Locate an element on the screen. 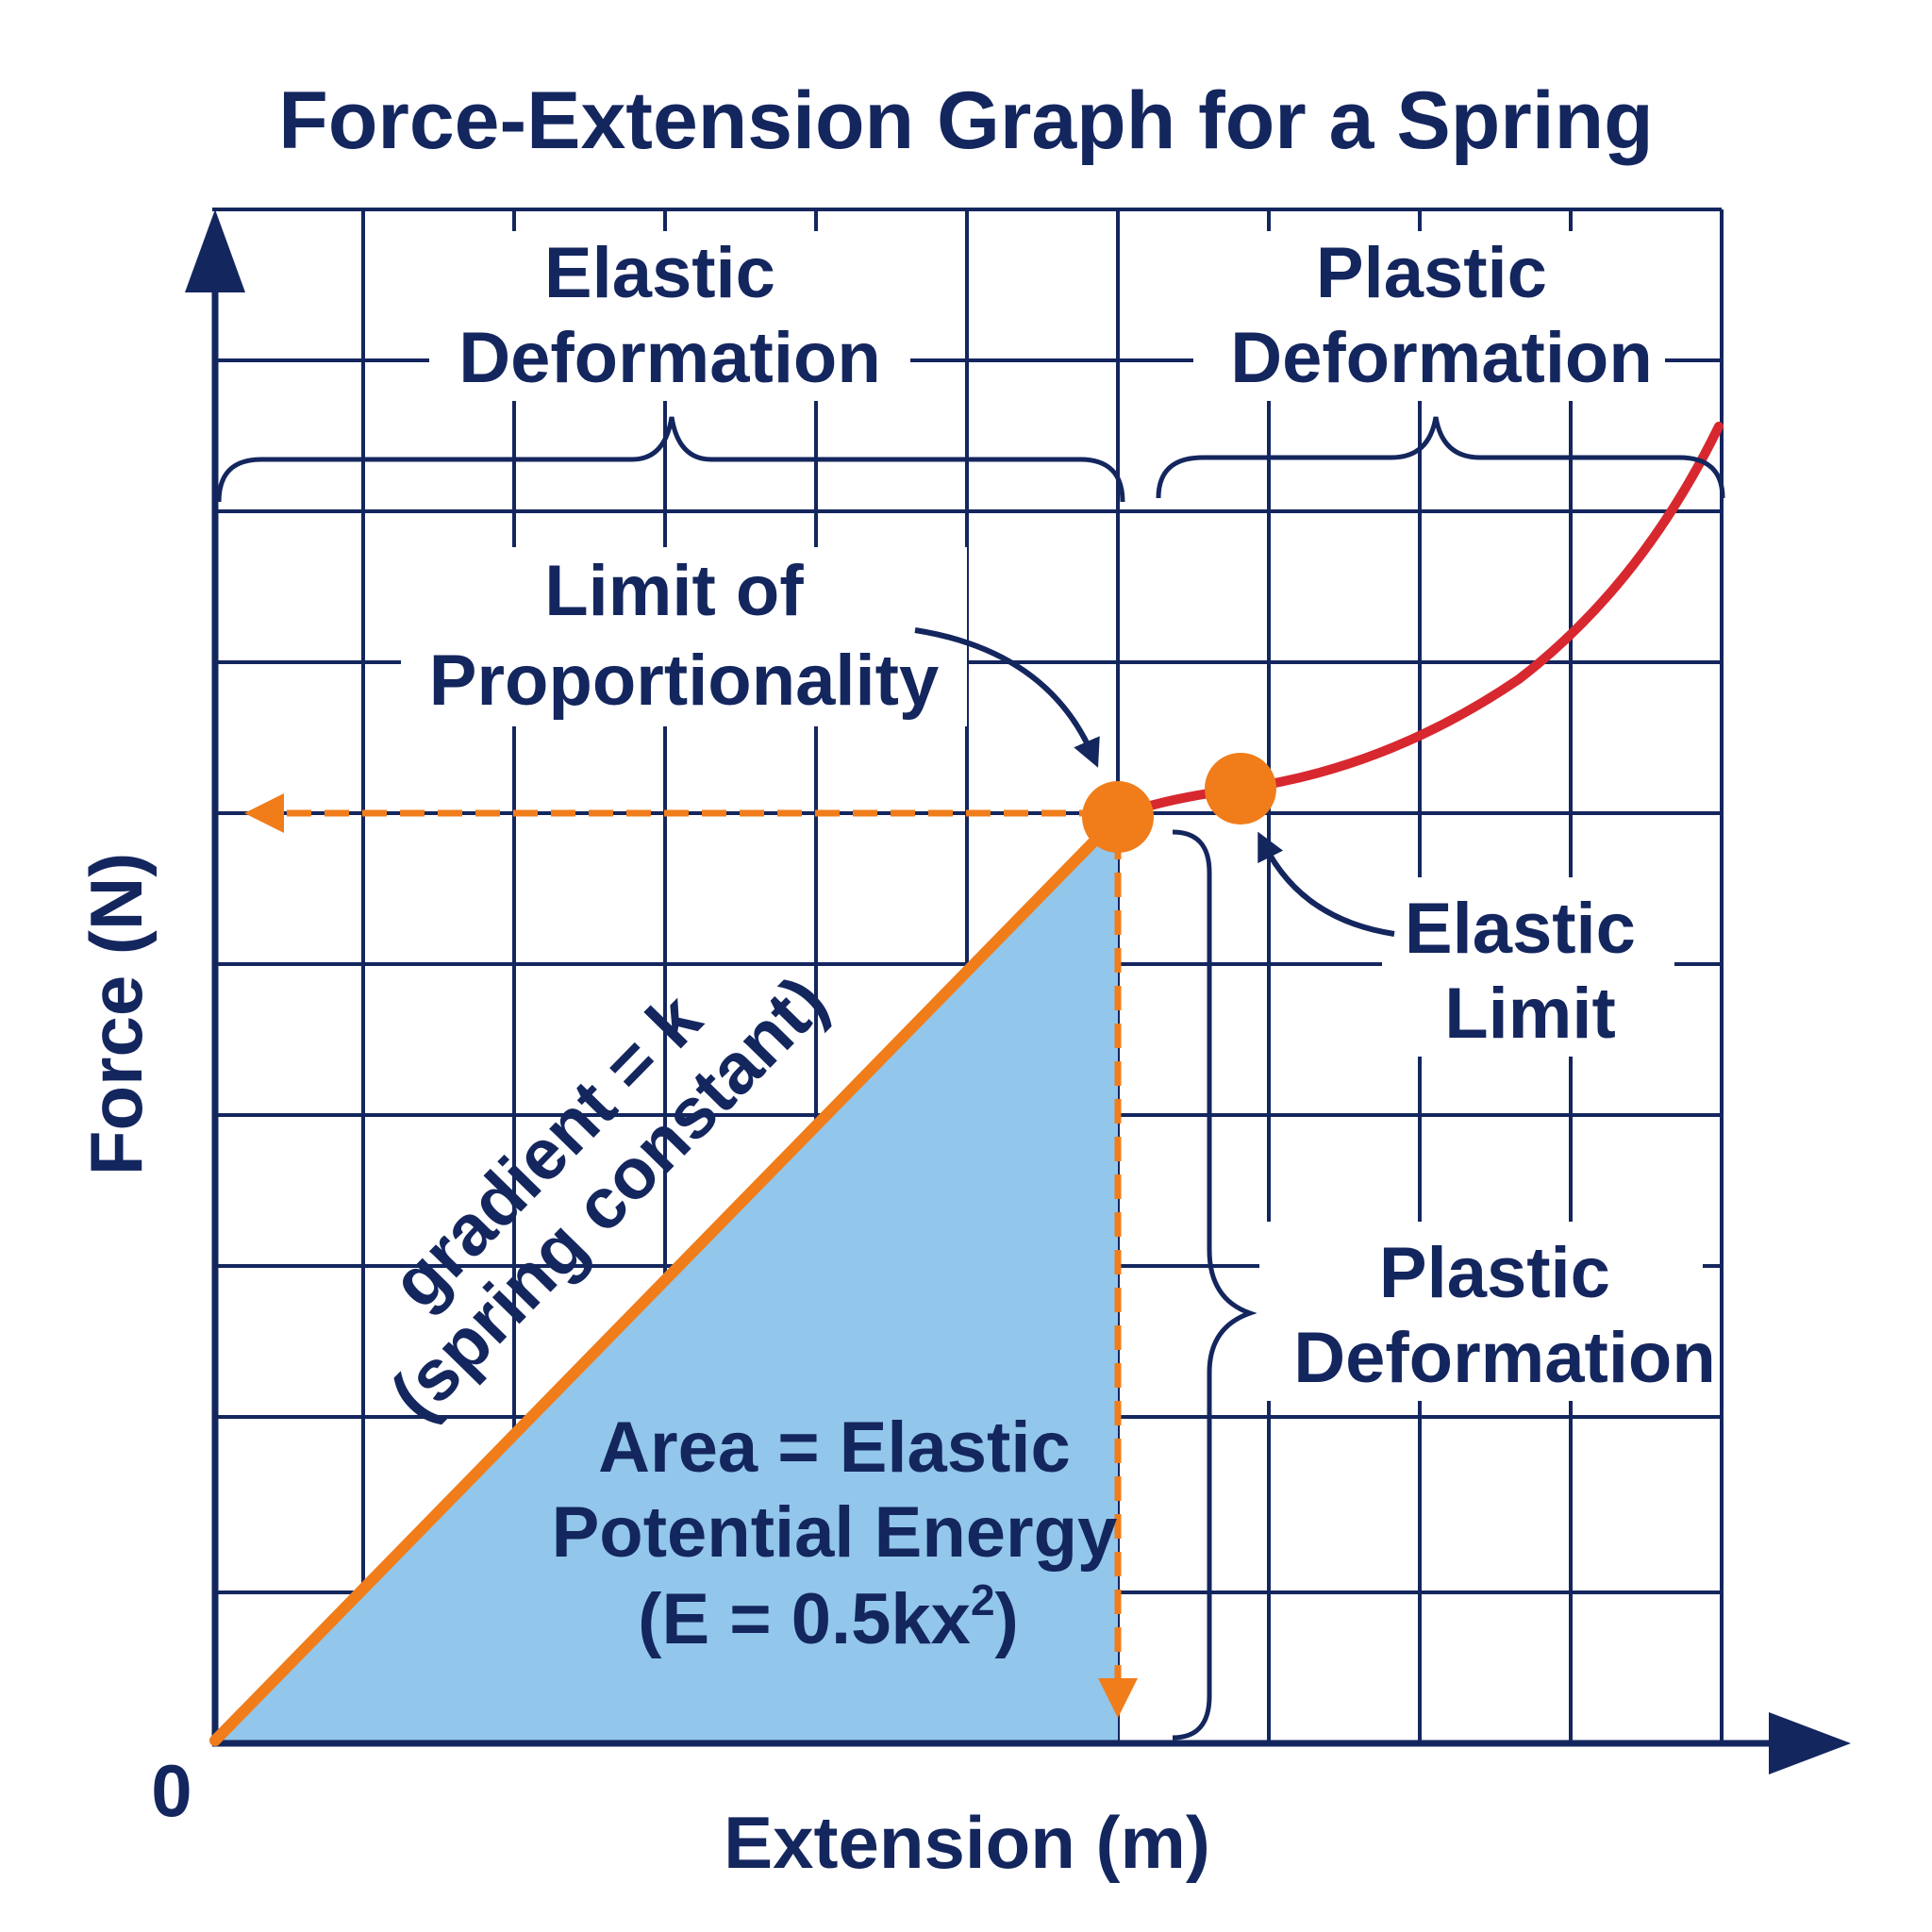 This screenshot has height=1932, width=1932. origin-label: 0 is located at coordinates (171, 1790).